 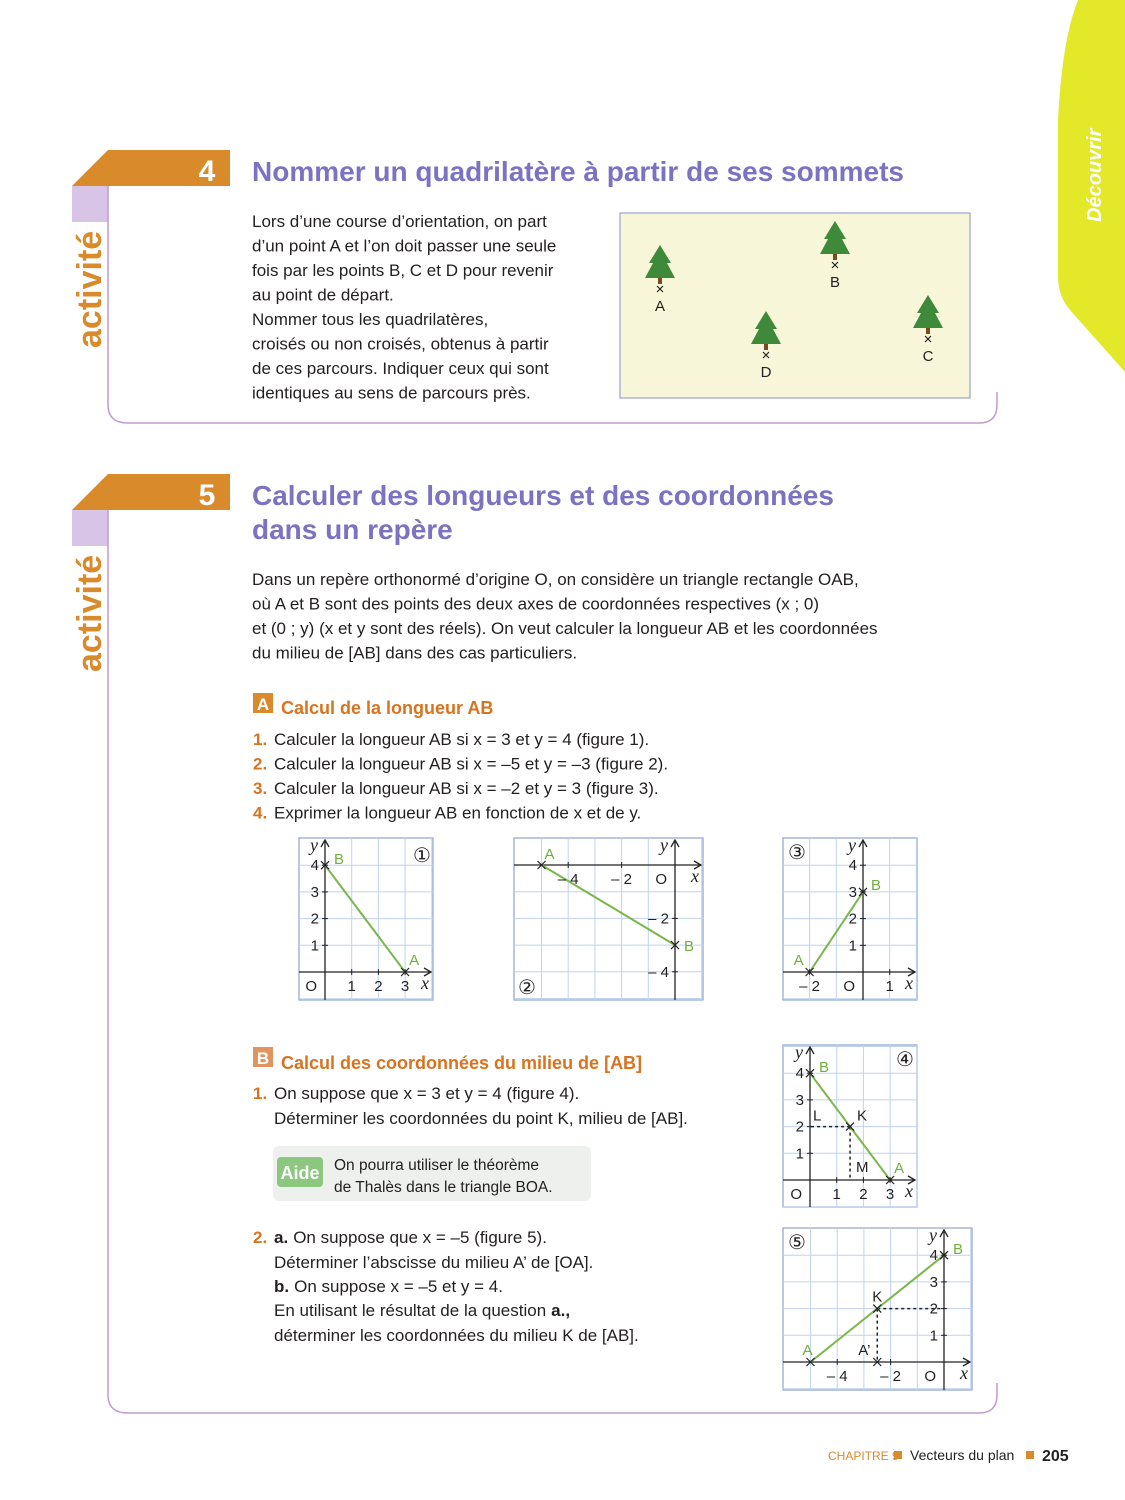 I want to click on sidebar-label: Découvrir, so click(x=1095, y=174).